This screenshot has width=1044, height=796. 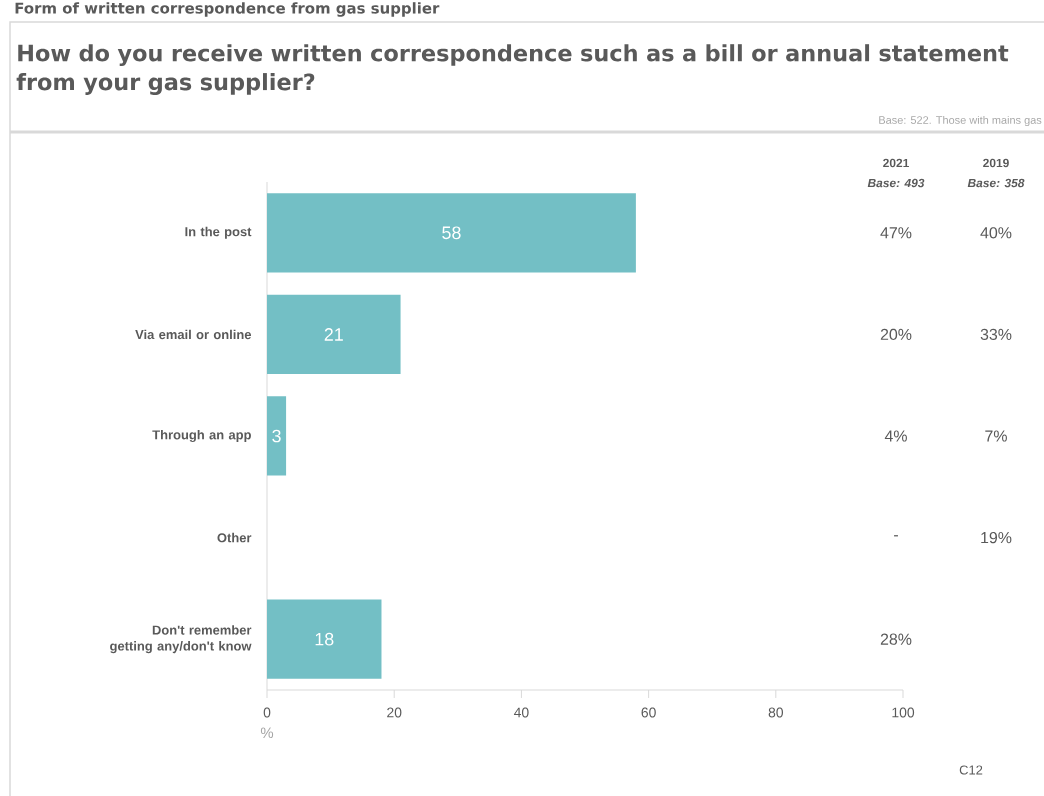 I want to click on annotation: 20%, so click(x=896, y=334).